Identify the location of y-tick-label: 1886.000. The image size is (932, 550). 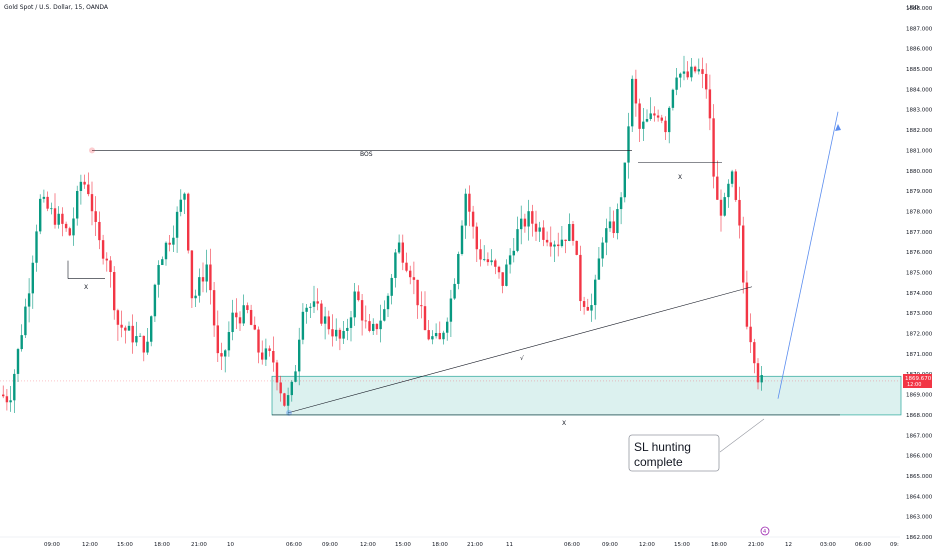
(919, 50).